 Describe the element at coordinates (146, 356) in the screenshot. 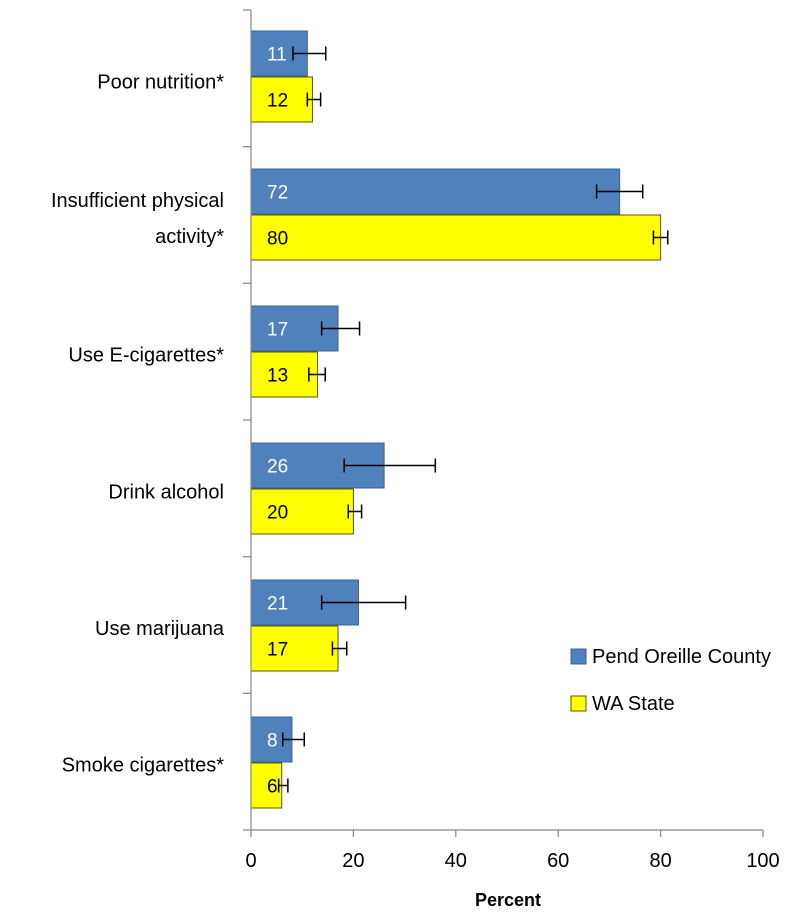

I see `category-label-2: Use E-cigarettes*` at that location.